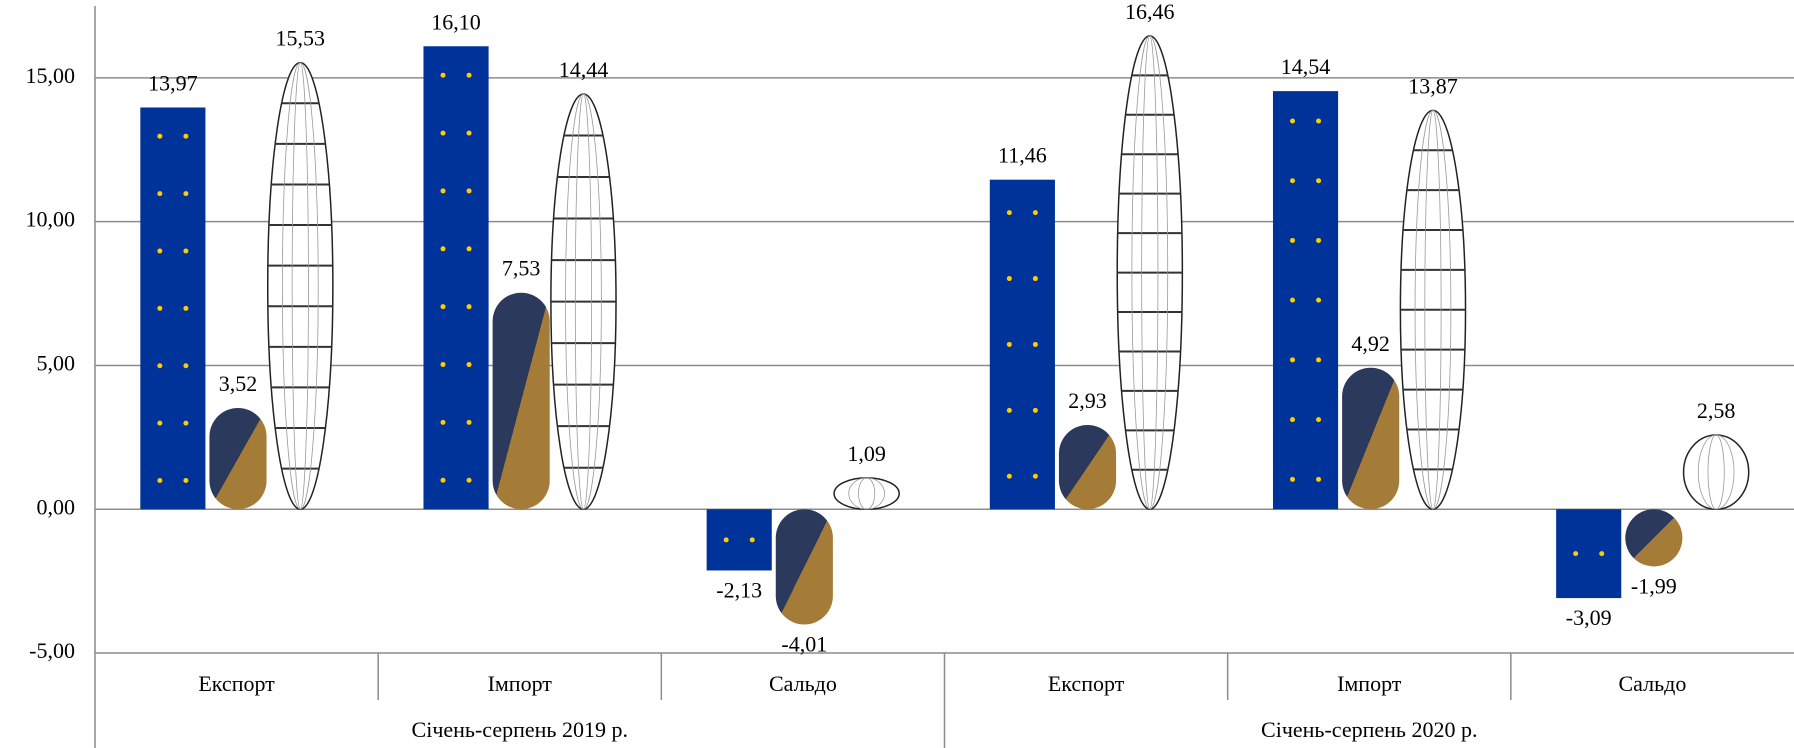 The height and width of the screenshot is (748, 1794). Describe the element at coordinates (52, 650) in the screenshot. I see `y-tick-label: -5,00` at that location.